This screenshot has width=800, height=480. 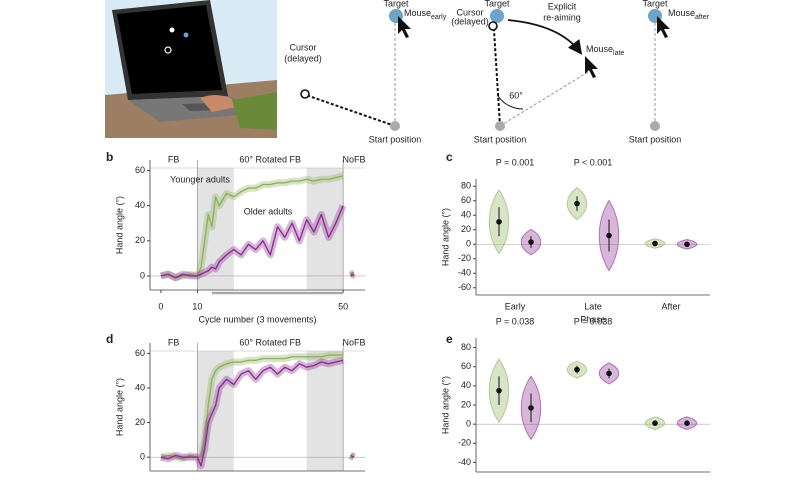 What do you see at coordinates (257, 319) in the screenshot?
I see `x-axis-label: Cycle number (3 movements)` at bounding box center [257, 319].